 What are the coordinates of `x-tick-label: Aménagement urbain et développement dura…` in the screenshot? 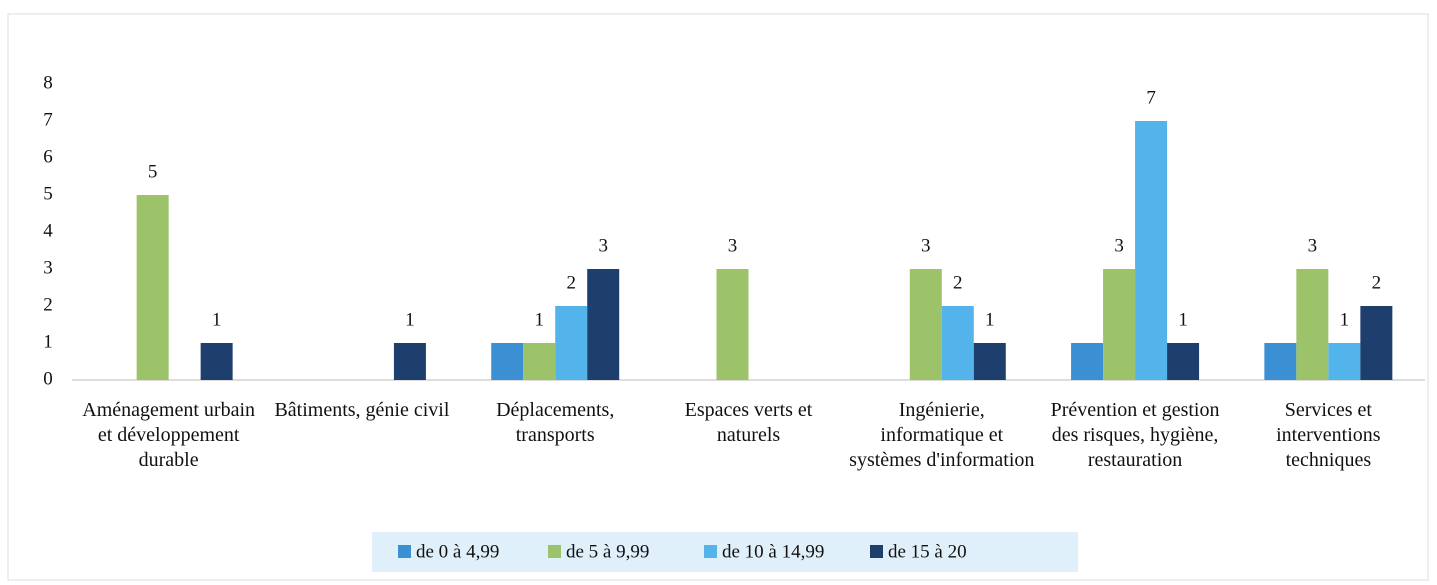 It's located at (168, 435).